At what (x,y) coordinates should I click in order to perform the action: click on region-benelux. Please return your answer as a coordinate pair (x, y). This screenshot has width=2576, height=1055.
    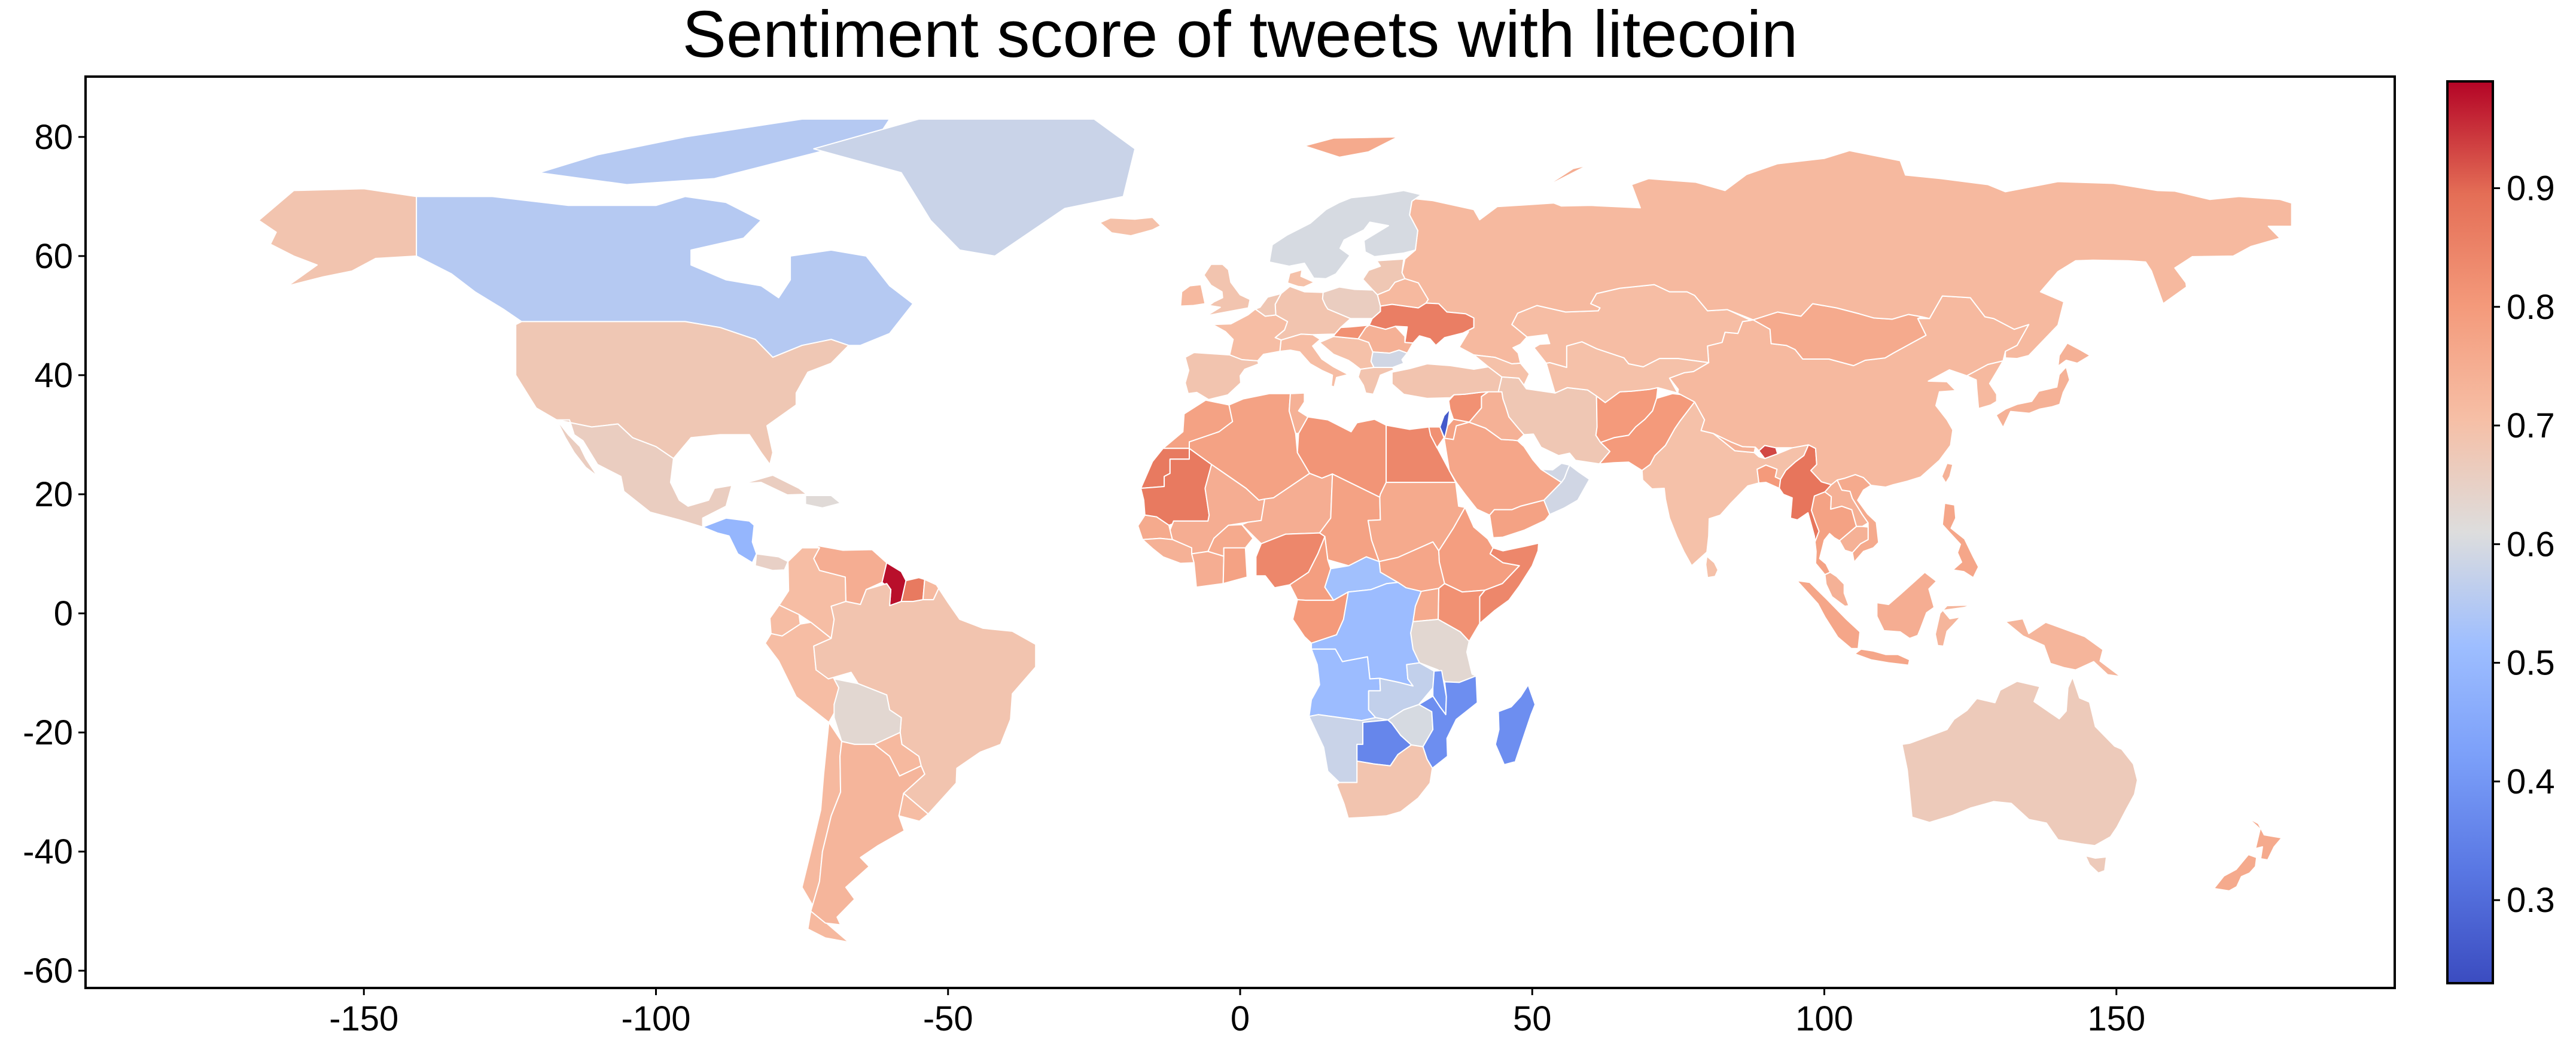
    Looking at the image, I should click on (1268, 305).